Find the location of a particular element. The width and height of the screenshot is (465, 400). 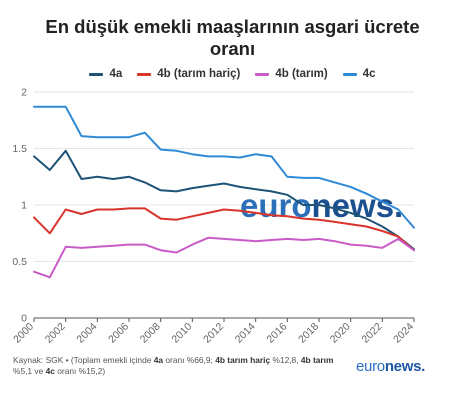

y-tick-label: 0 is located at coordinates (24, 319).